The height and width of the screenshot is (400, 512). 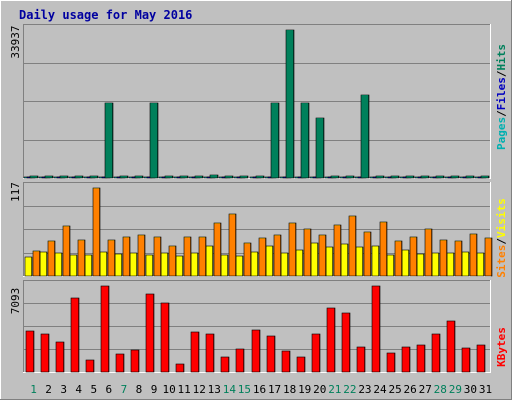 What do you see at coordinates (349, 389) in the screenshot?
I see `day-label: 22` at bounding box center [349, 389].